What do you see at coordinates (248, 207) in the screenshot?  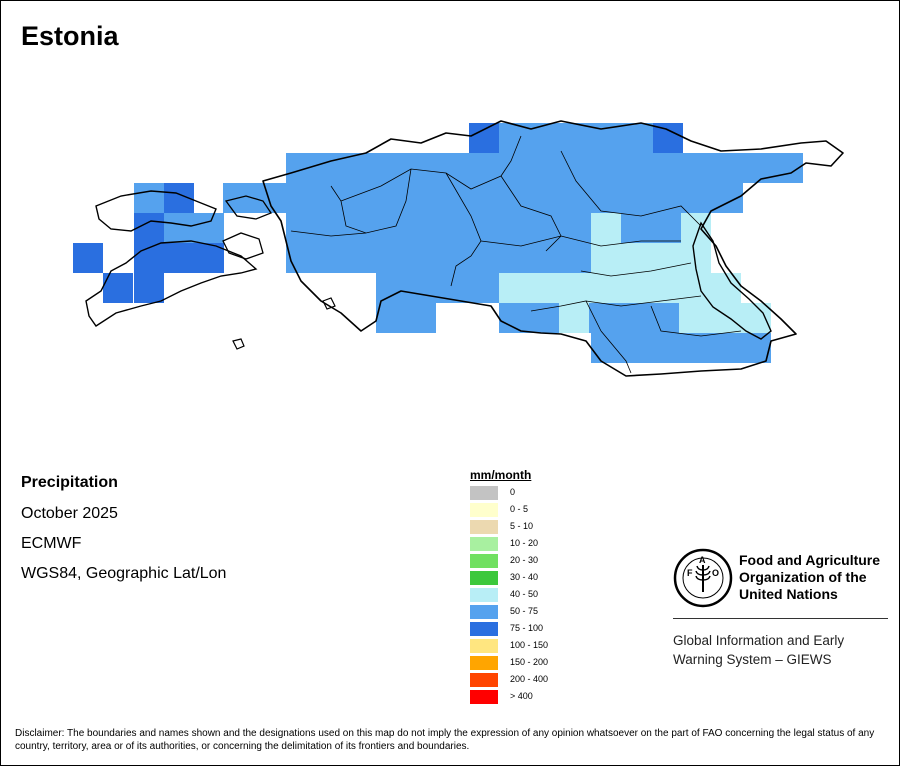 I see `vormsi-island` at bounding box center [248, 207].